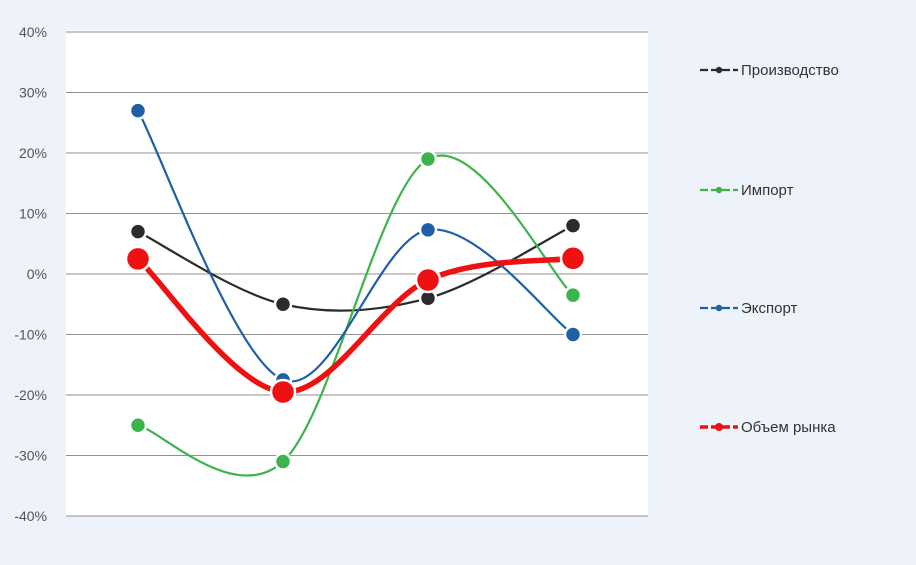 The height and width of the screenshot is (565, 916). I want to click on y-tick-label: -30%, so click(30, 456).